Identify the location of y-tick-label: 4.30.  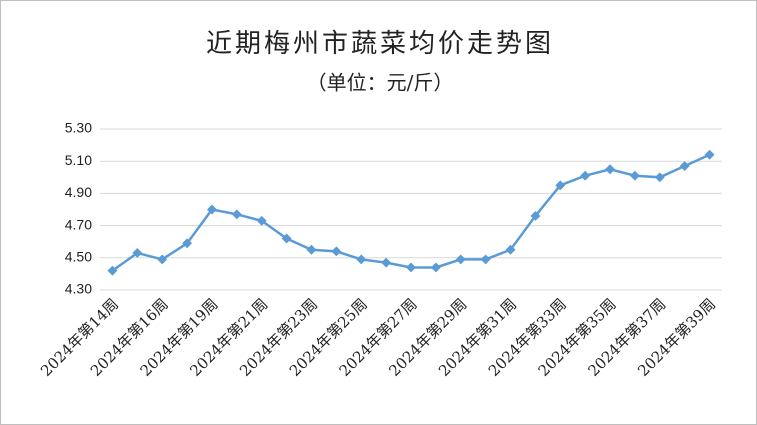
(78, 289).